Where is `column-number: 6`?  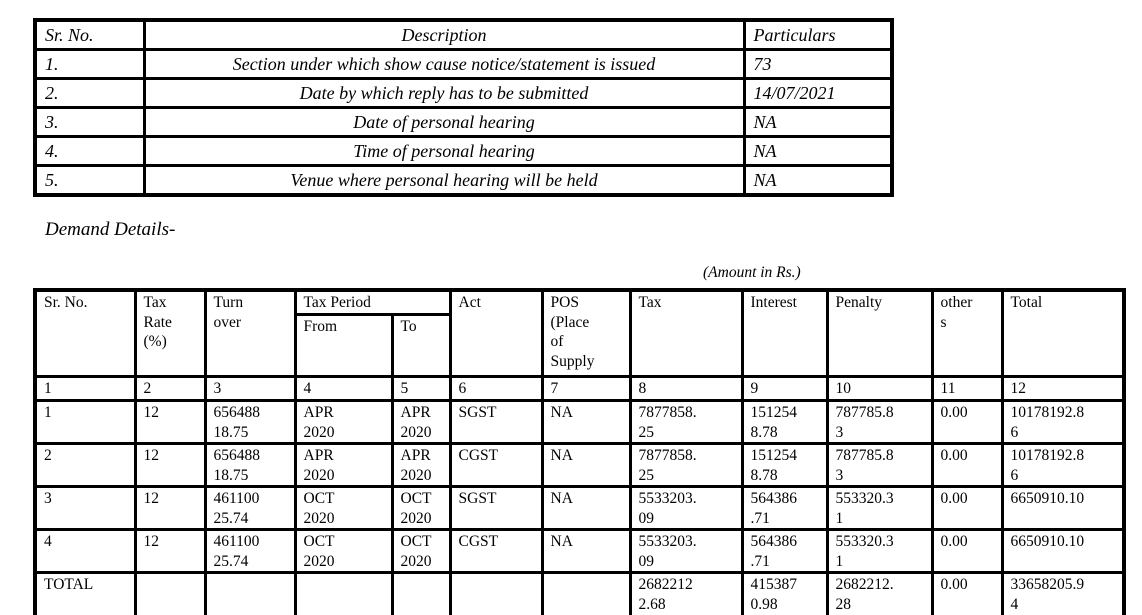
column-number: 6 is located at coordinates (496, 388).